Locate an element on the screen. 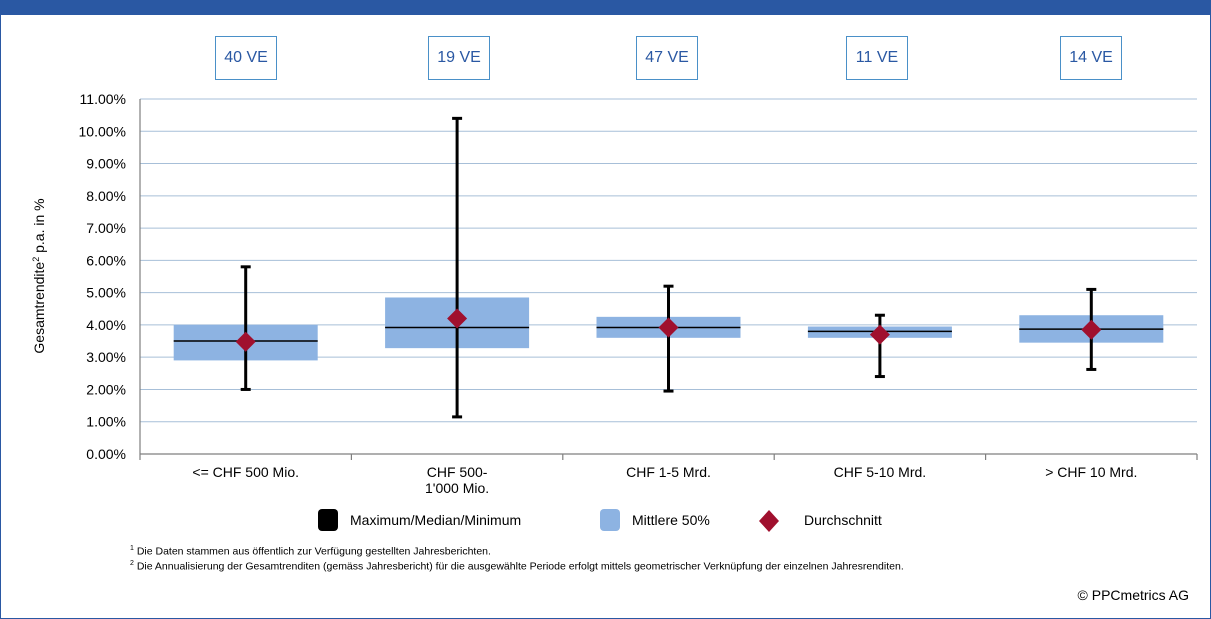  y-axis-label-main: Gesamtrendite is located at coordinates (39, 308).